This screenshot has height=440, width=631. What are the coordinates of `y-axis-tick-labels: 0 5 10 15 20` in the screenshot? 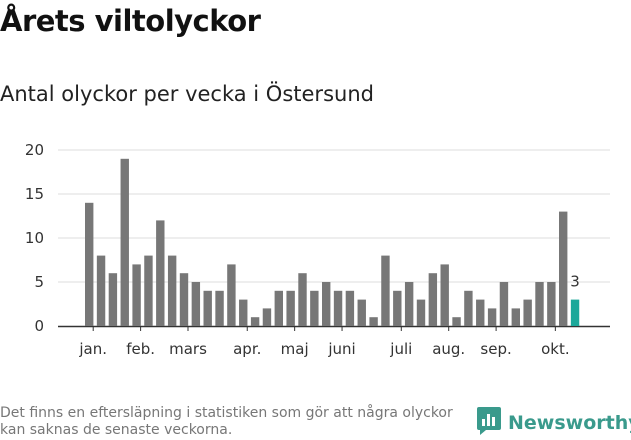 It's located at (34, 238).